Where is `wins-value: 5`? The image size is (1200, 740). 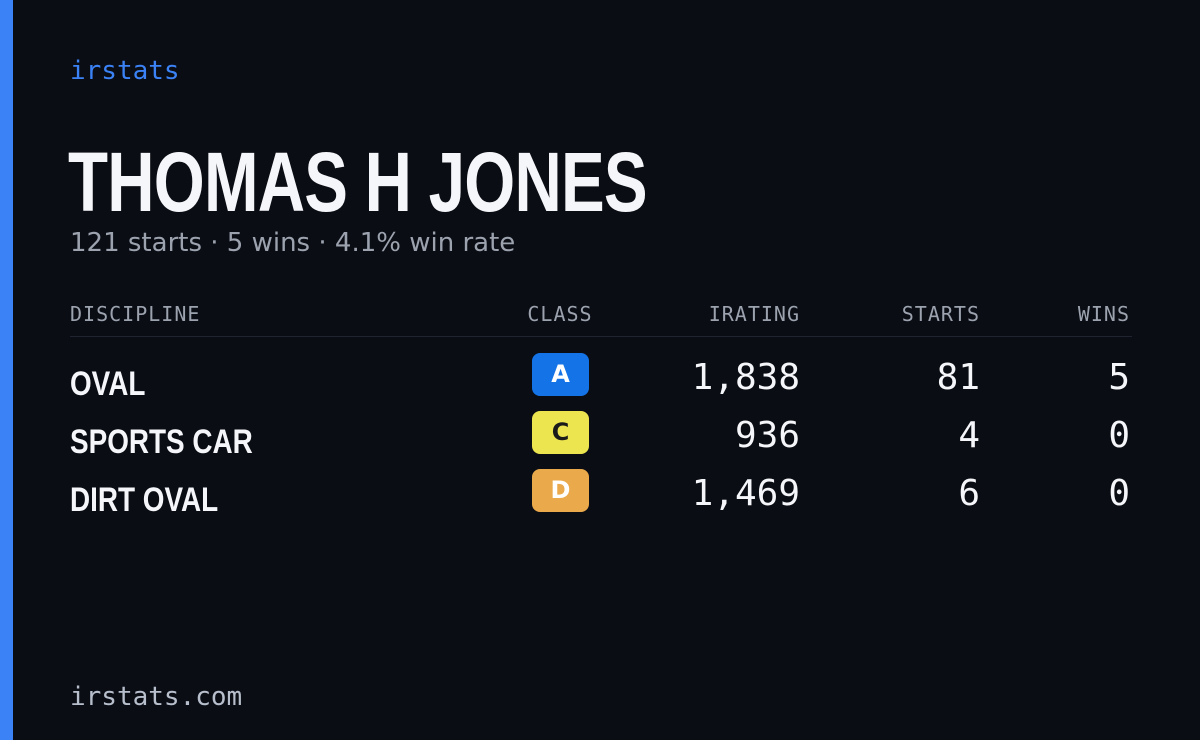
wins-value: 5 is located at coordinates (1119, 377).